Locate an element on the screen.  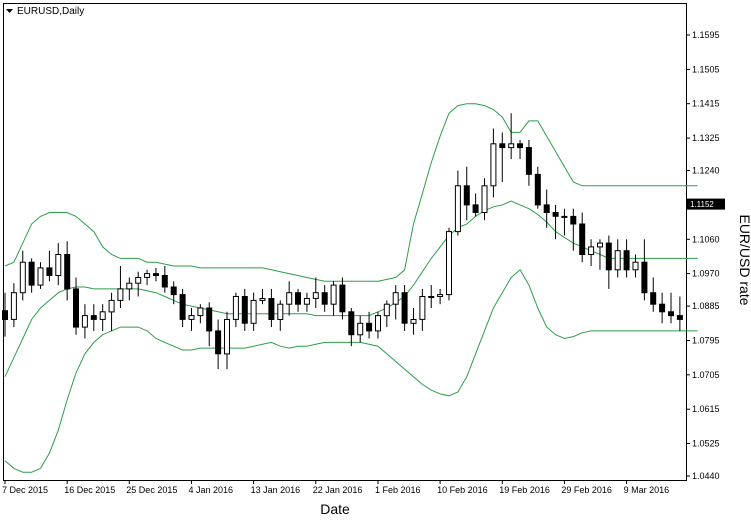
x-tick-label: 16 Dec 2015 is located at coordinates (89, 490).